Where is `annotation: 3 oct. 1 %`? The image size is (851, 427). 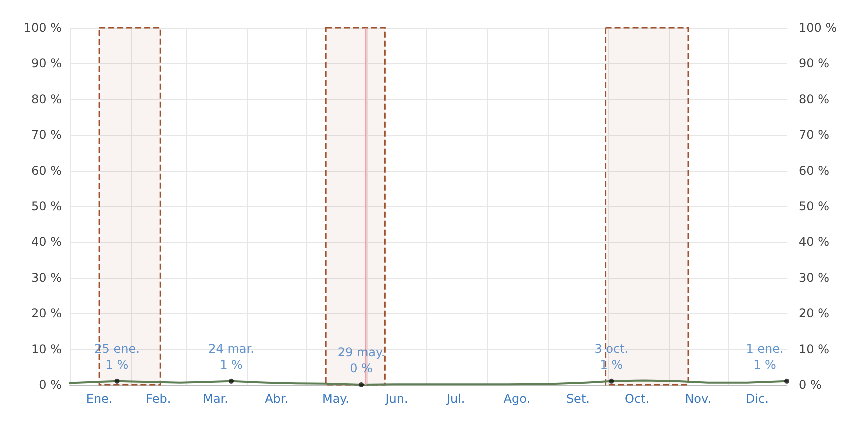
annotation: 3 oct. 1 % is located at coordinates (611, 357).